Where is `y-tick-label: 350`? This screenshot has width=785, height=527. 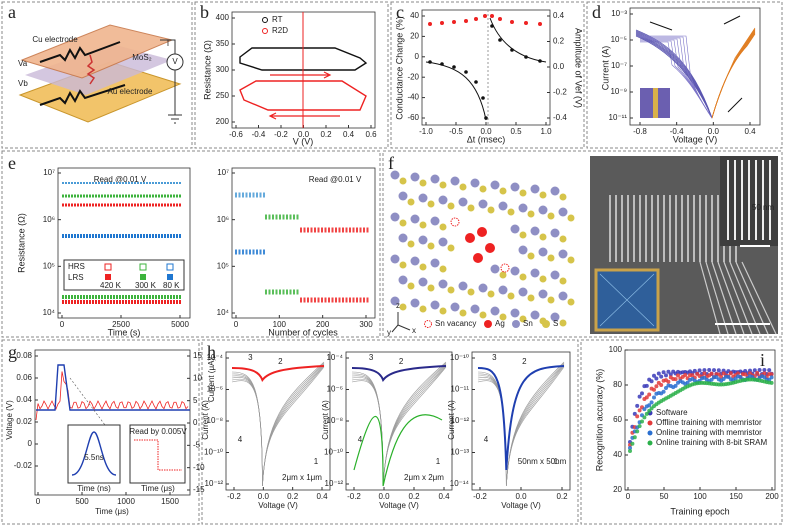
y-tick-label: 350 is located at coordinates (223, 43).